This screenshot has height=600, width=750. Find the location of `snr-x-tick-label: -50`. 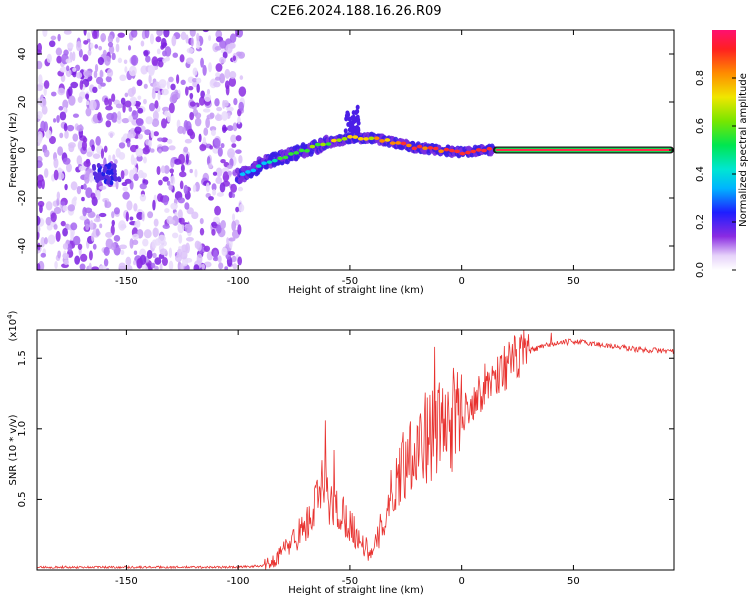

snr-x-tick-label: -50 is located at coordinates (350, 581).